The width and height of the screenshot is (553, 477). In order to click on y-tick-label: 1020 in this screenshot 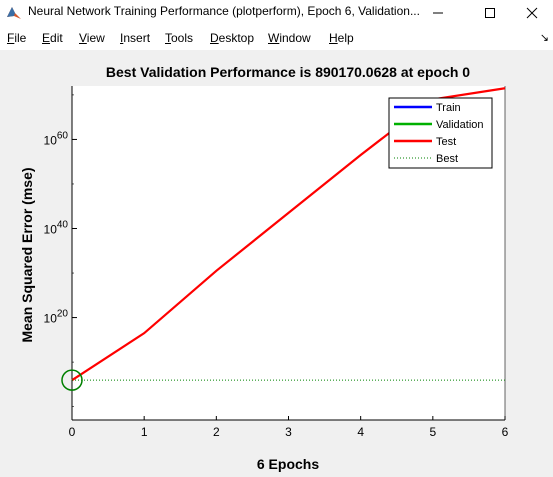, I will do `click(56, 317)`.